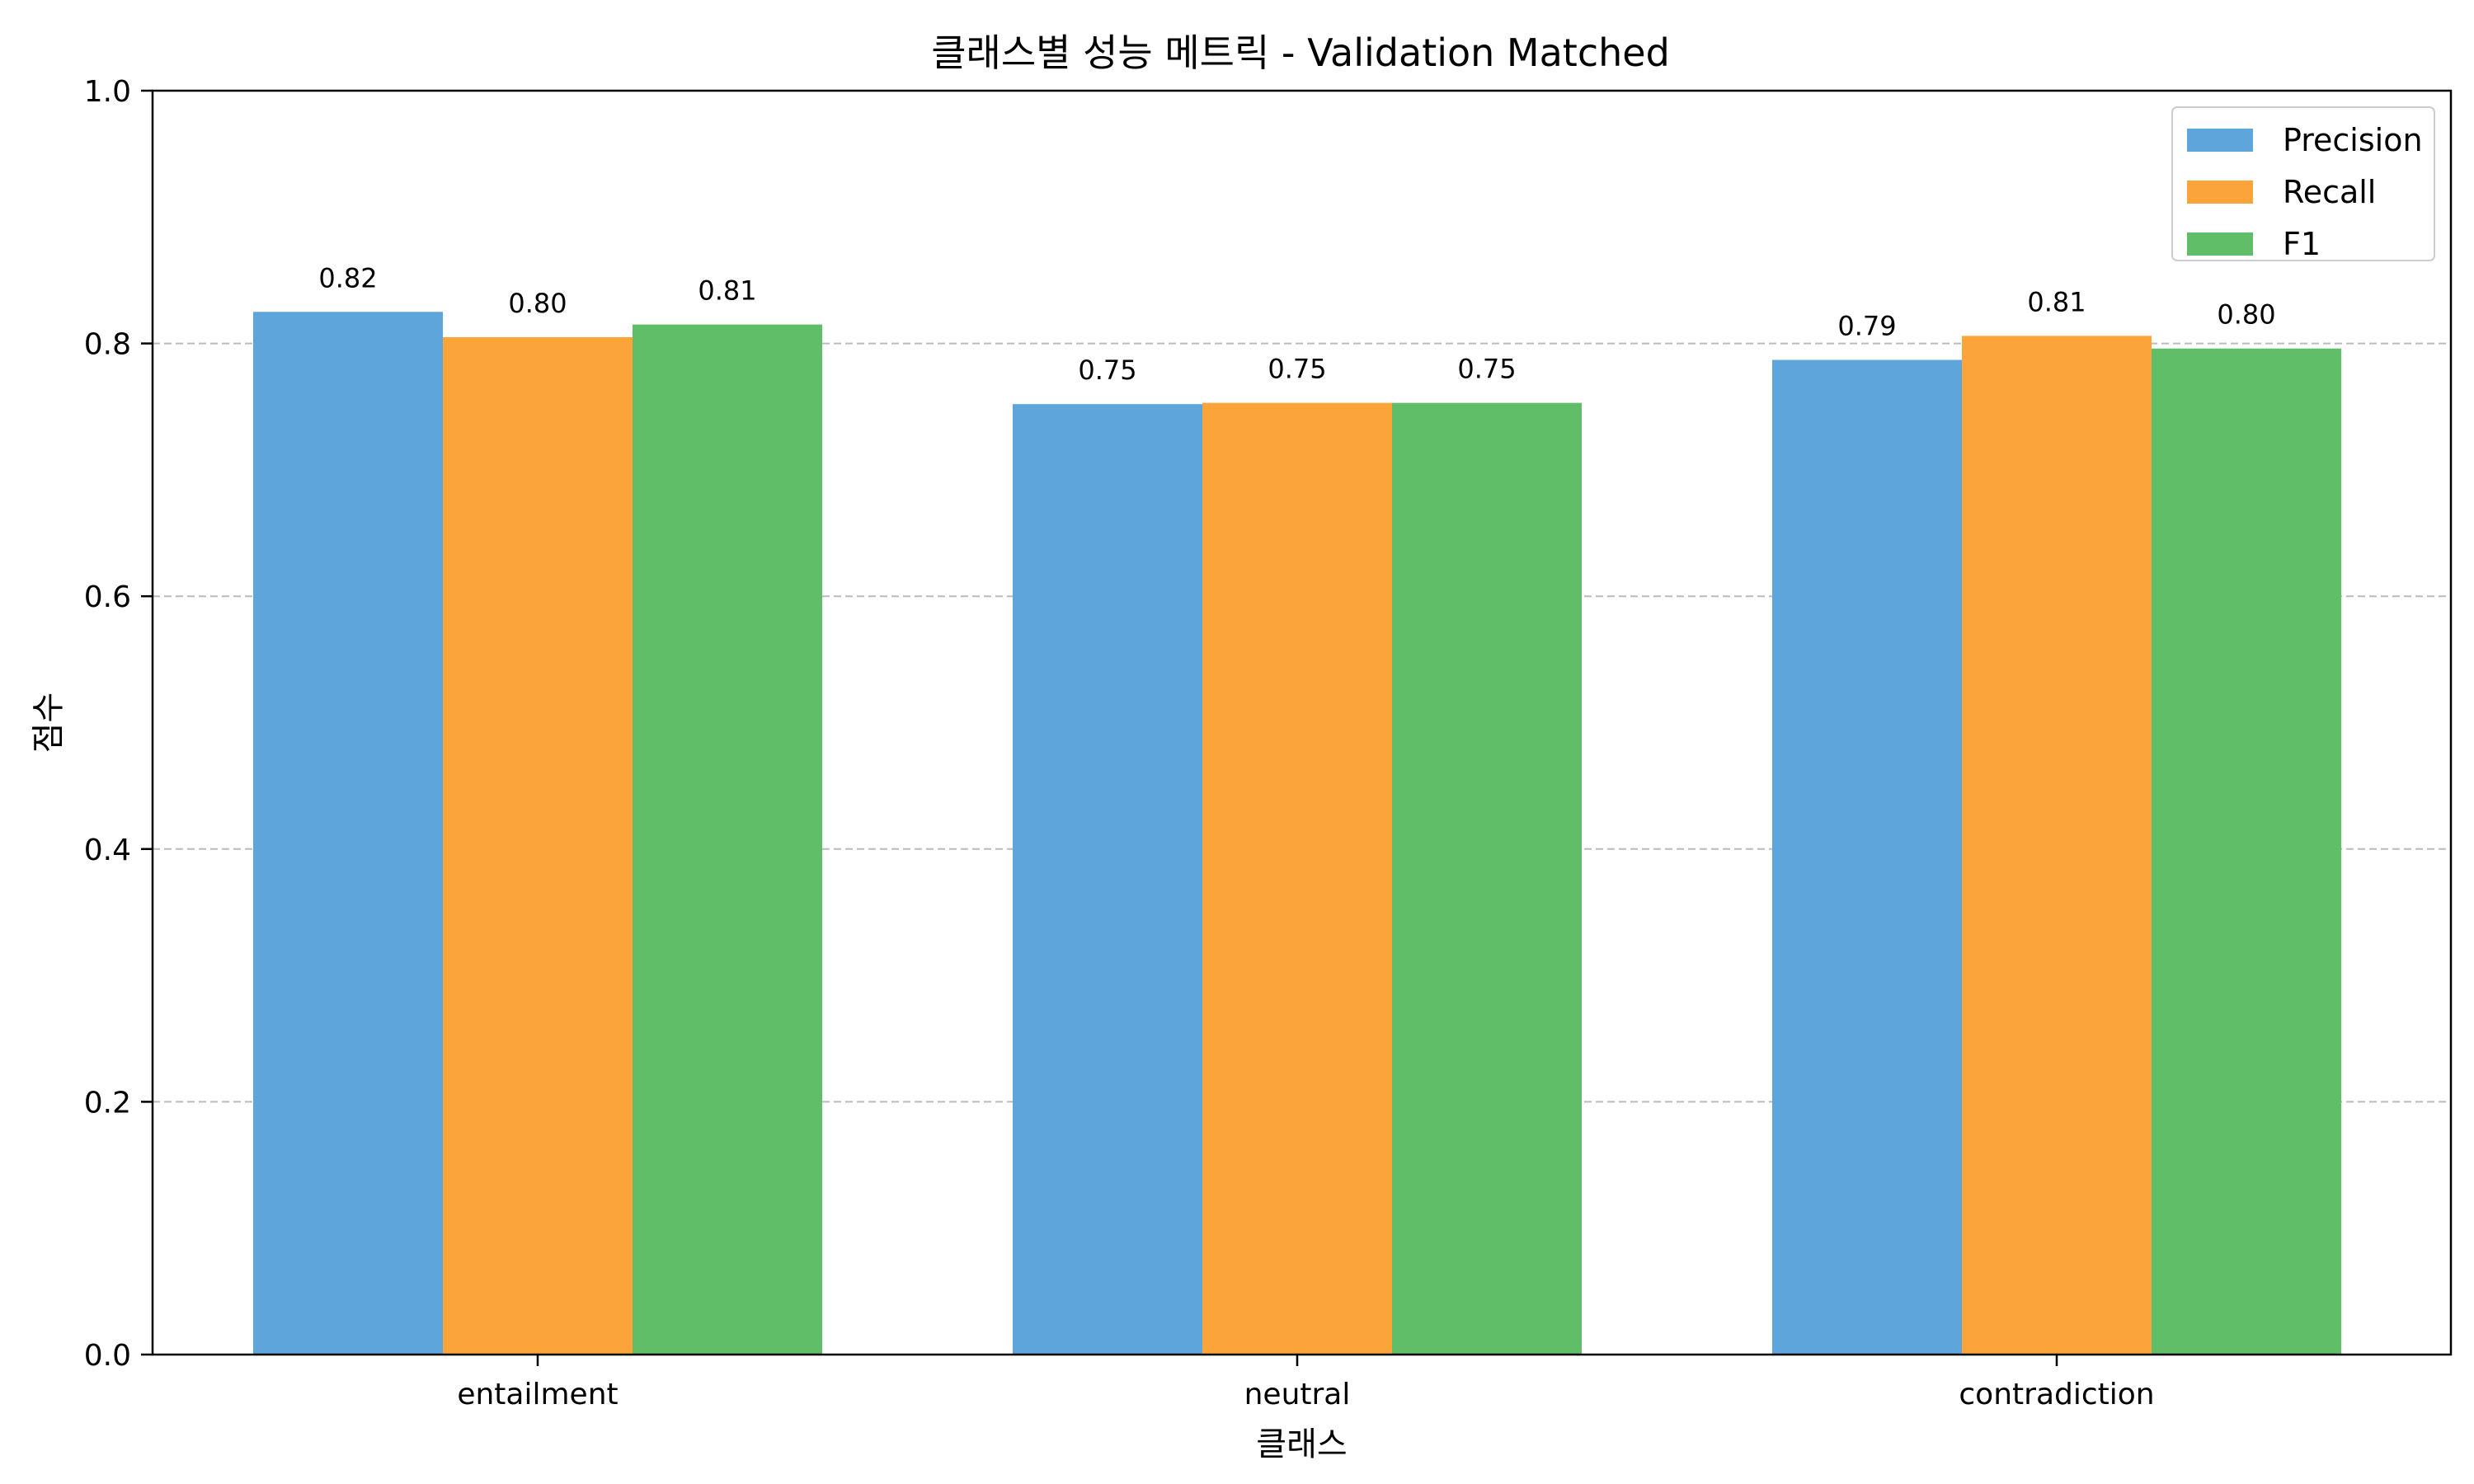  What do you see at coordinates (1297, 1394) in the screenshot?
I see `x-tick-label: neutral` at bounding box center [1297, 1394].